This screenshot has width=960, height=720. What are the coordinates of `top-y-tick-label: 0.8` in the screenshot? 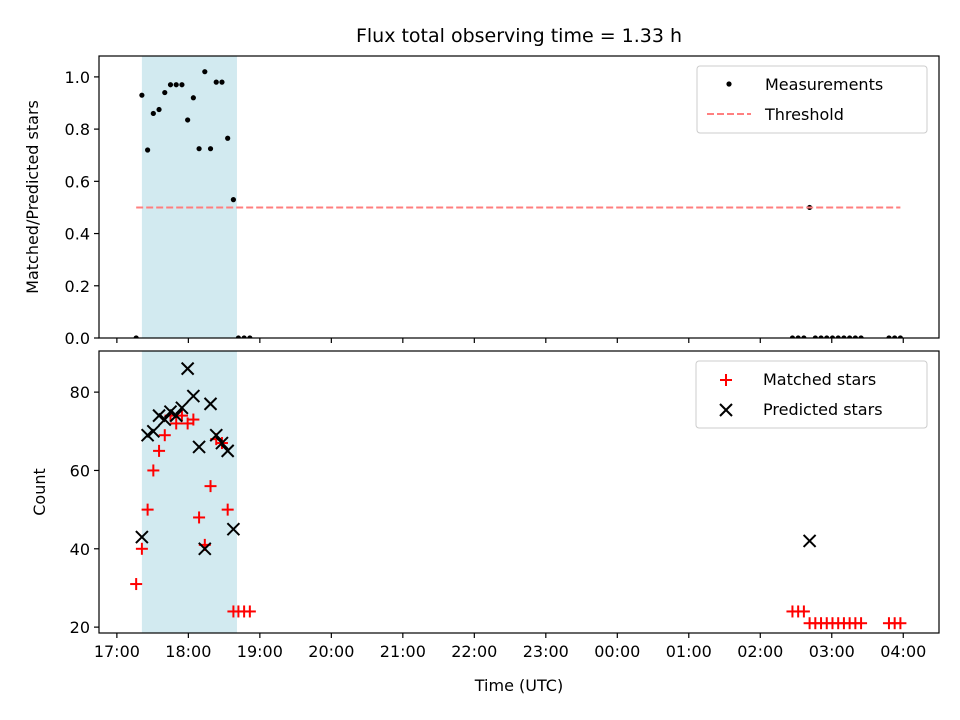 It's located at (77, 129).